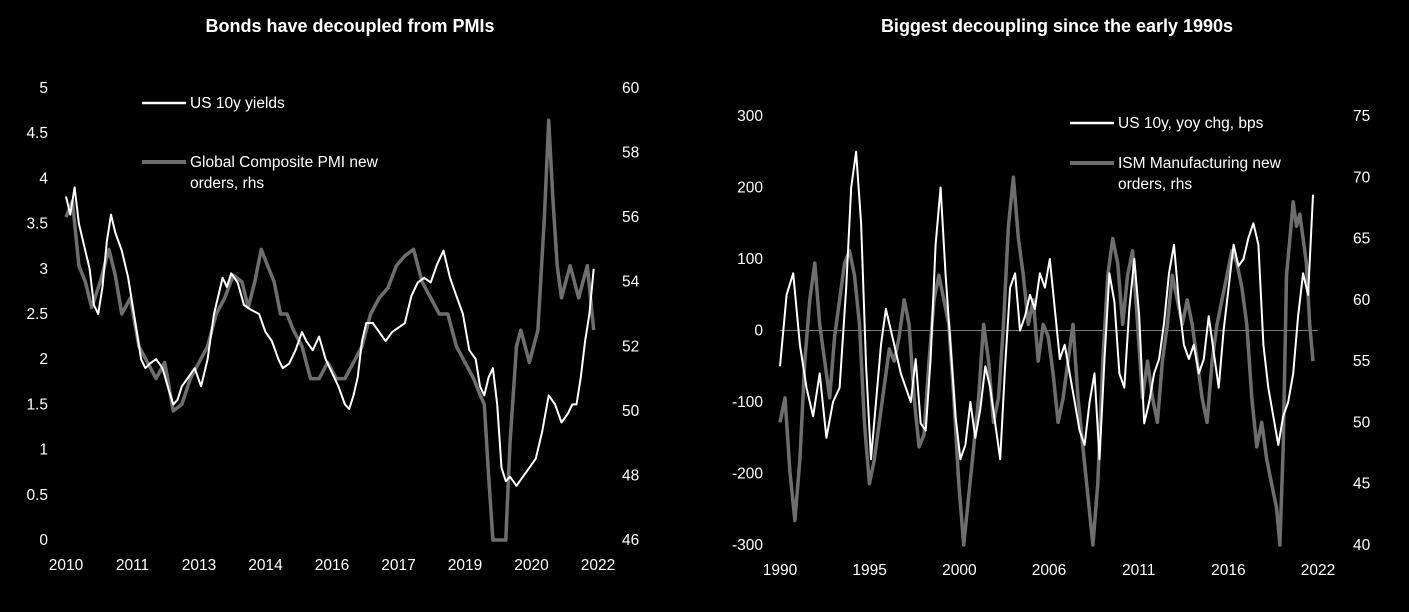 Image resolution: width=1409 pixels, height=612 pixels. Describe the element at coordinates (37, 404) in the screenshot. I see `y-left-tick-label: 1.5` at that location.